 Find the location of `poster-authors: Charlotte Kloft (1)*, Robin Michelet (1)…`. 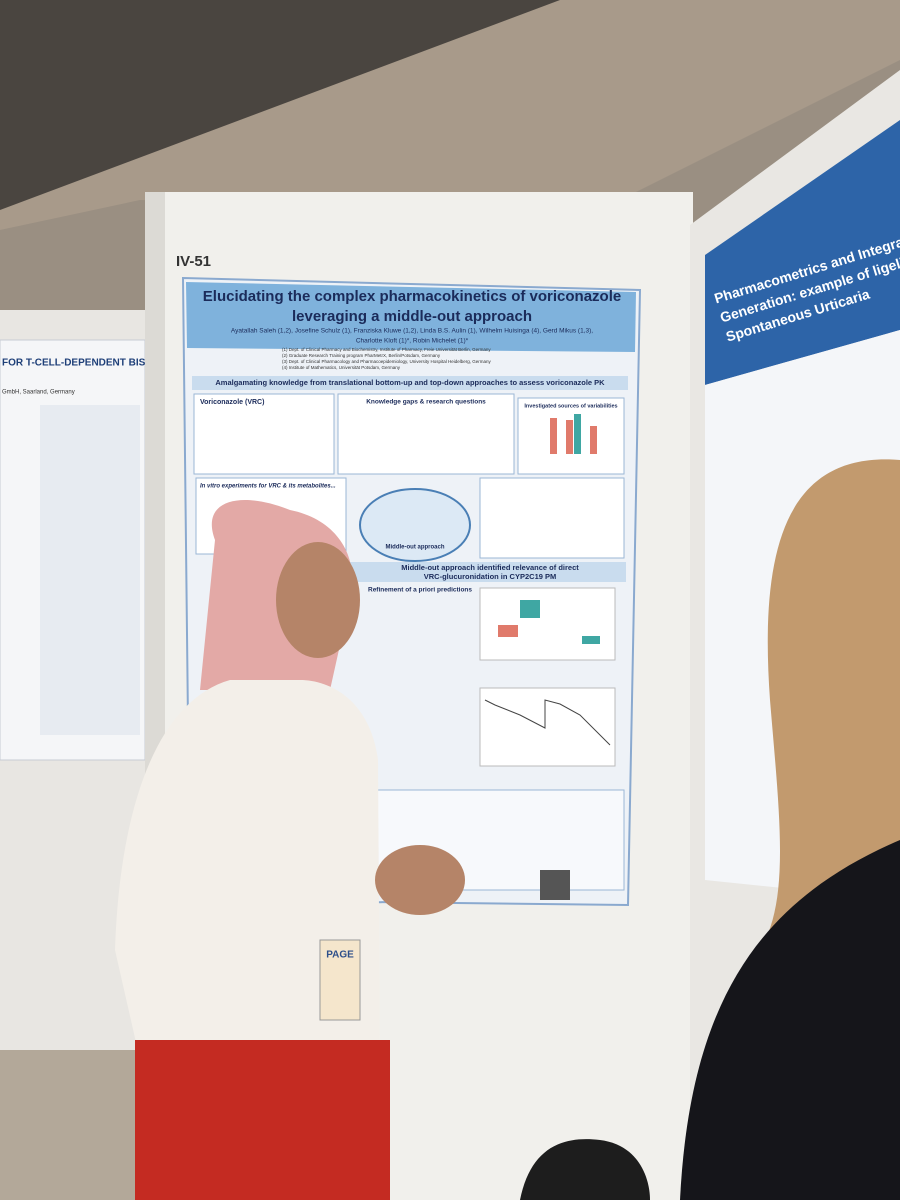

poster-authors: Charlotte Kloft (1)*, Robin Michelet (1)… is located at coordinates (412, 341).